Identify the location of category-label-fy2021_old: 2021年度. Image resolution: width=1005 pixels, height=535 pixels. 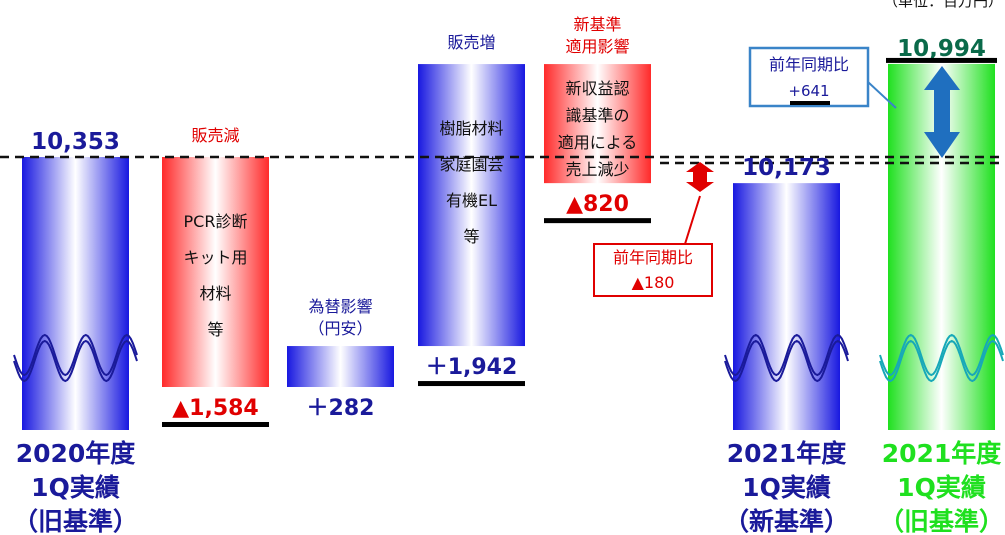
(942, 453).